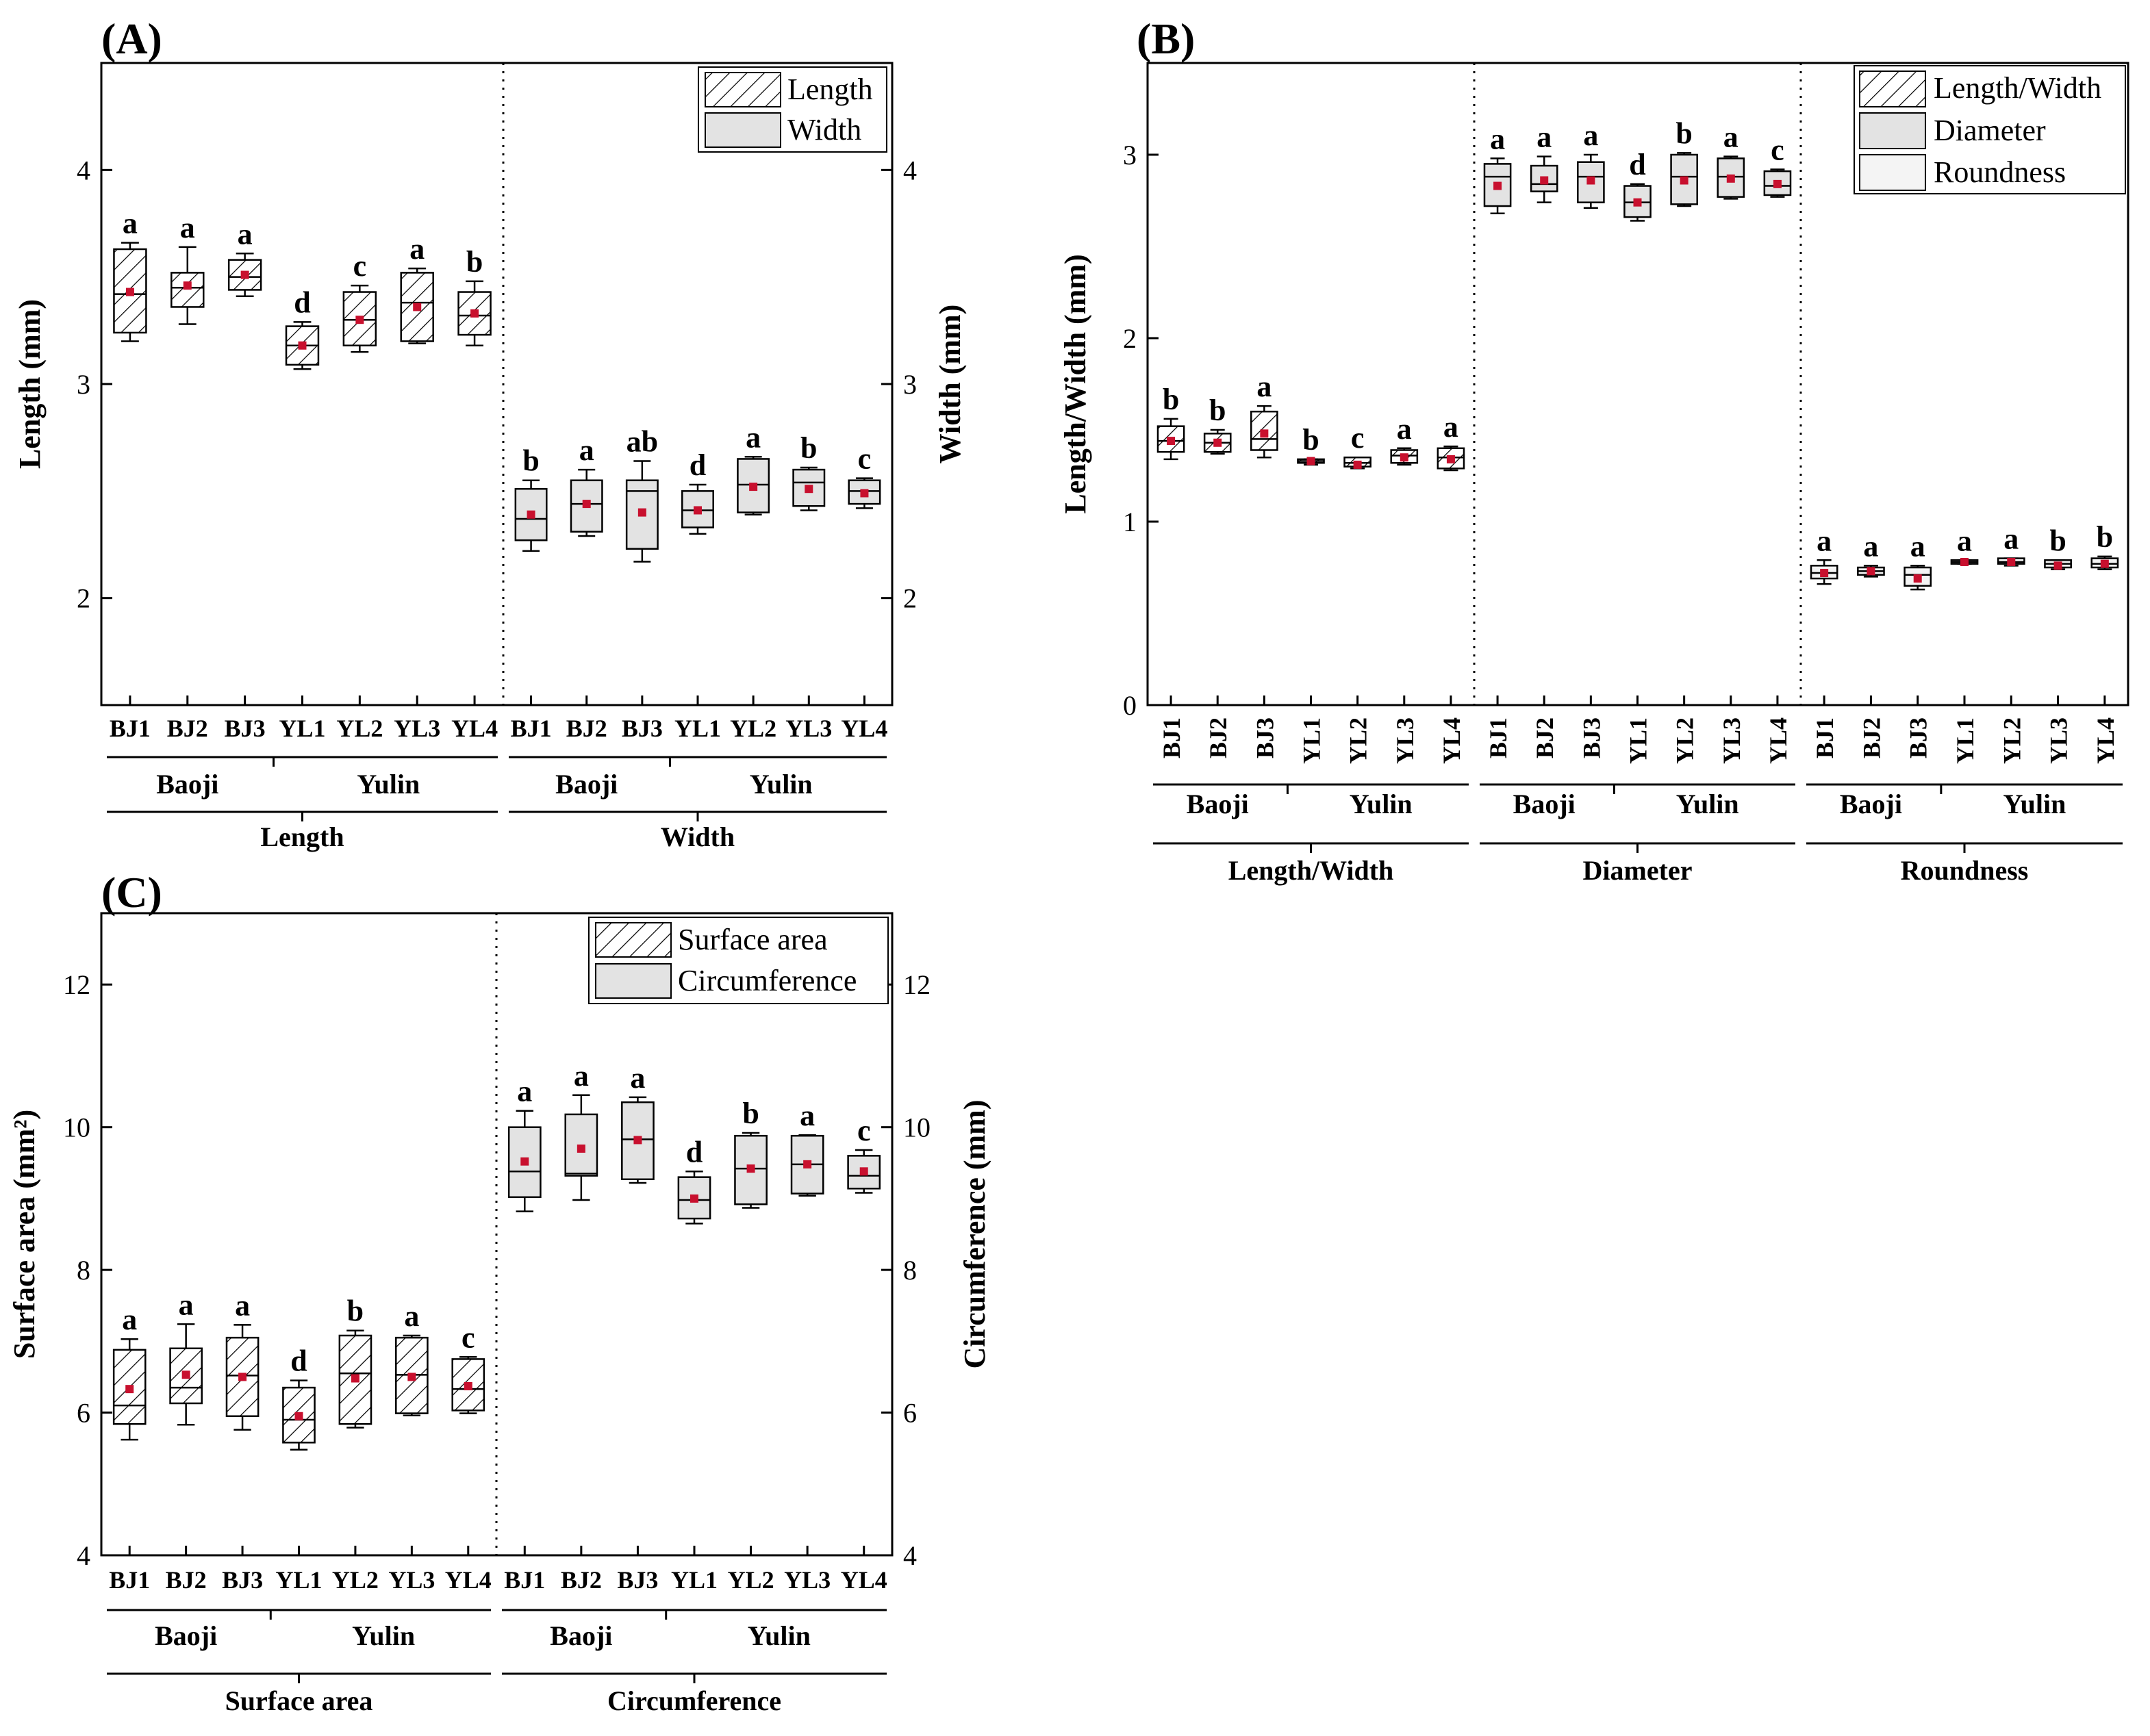 The image size is (2150, 1736). What do you see at coordinates (24, 1234) in the screenshot?
I see `panel-c-left-axis-title: Surface area (mm²)` at bounding box center [24, 1234].